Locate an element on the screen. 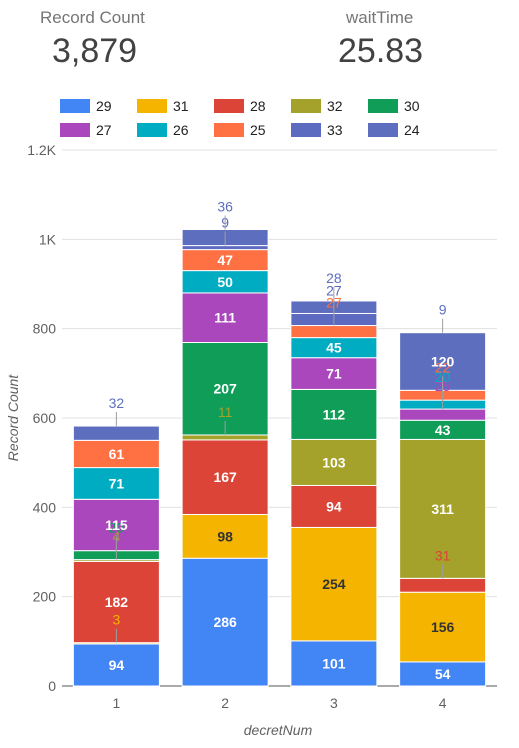 The width and height of the screenshot is (519, 748). x-tick-label: 3 is located at coordinates (334, 703).